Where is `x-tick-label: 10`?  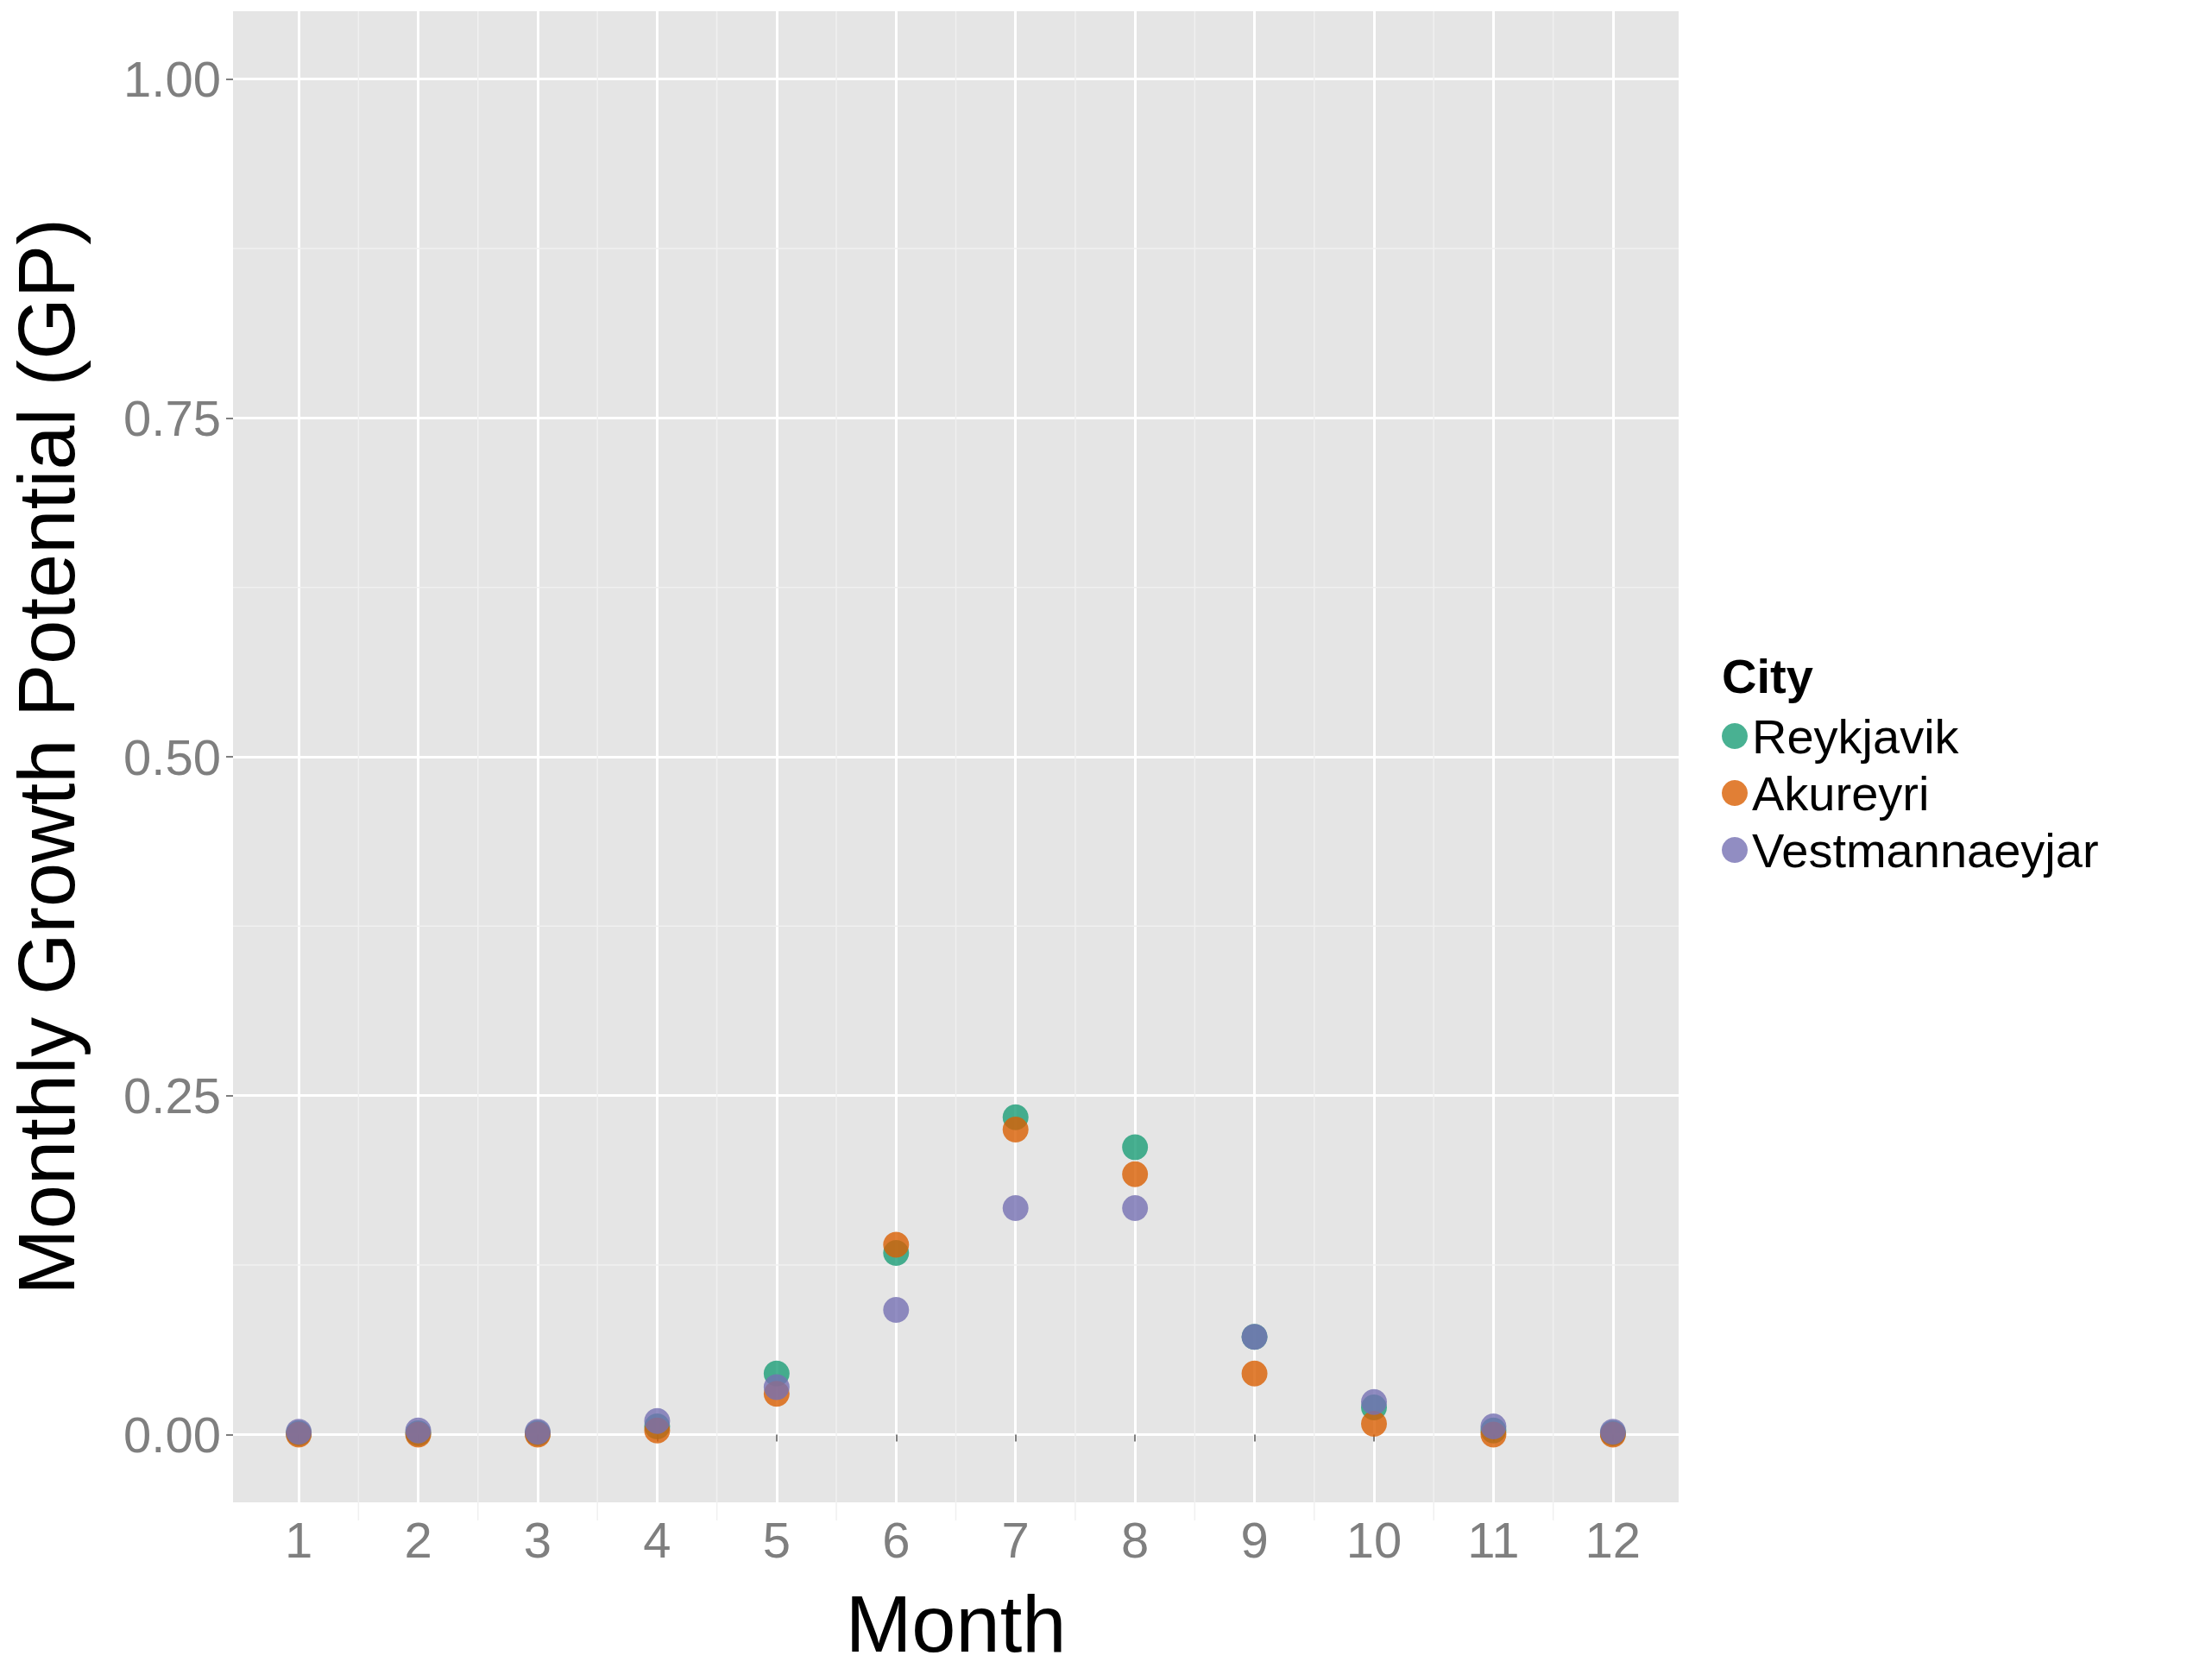 x-tick-label: 10 is located at coordinates (1374, 1539).